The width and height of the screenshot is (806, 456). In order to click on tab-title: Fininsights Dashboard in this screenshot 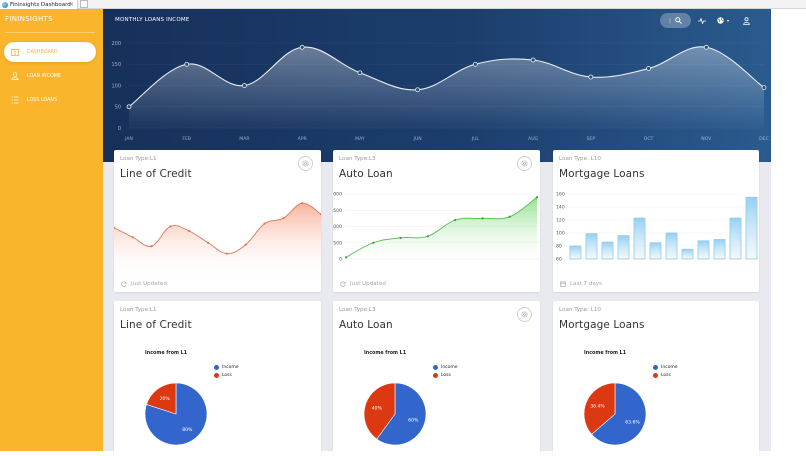, I will do `click(40, 4)`.